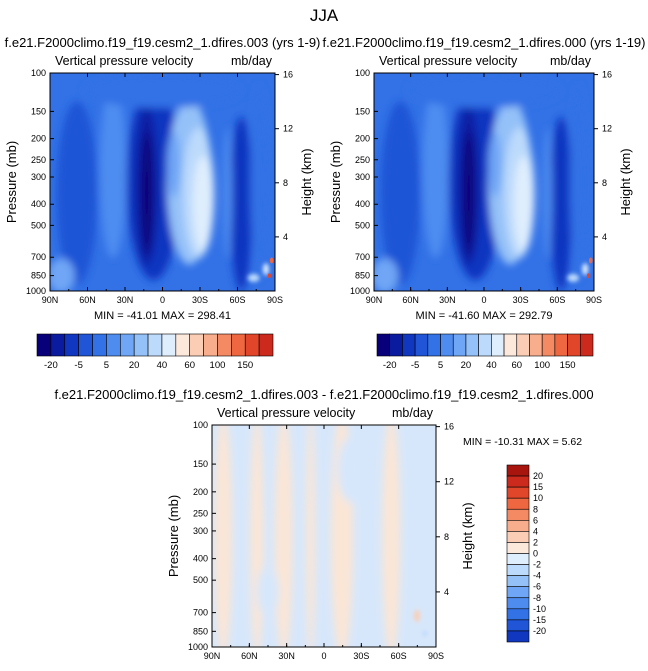 This screenshot has height=671, width=648. Describe the element at coordinates (535, 542) in the screenshot. I see `colorbar-label: 2` at that location.